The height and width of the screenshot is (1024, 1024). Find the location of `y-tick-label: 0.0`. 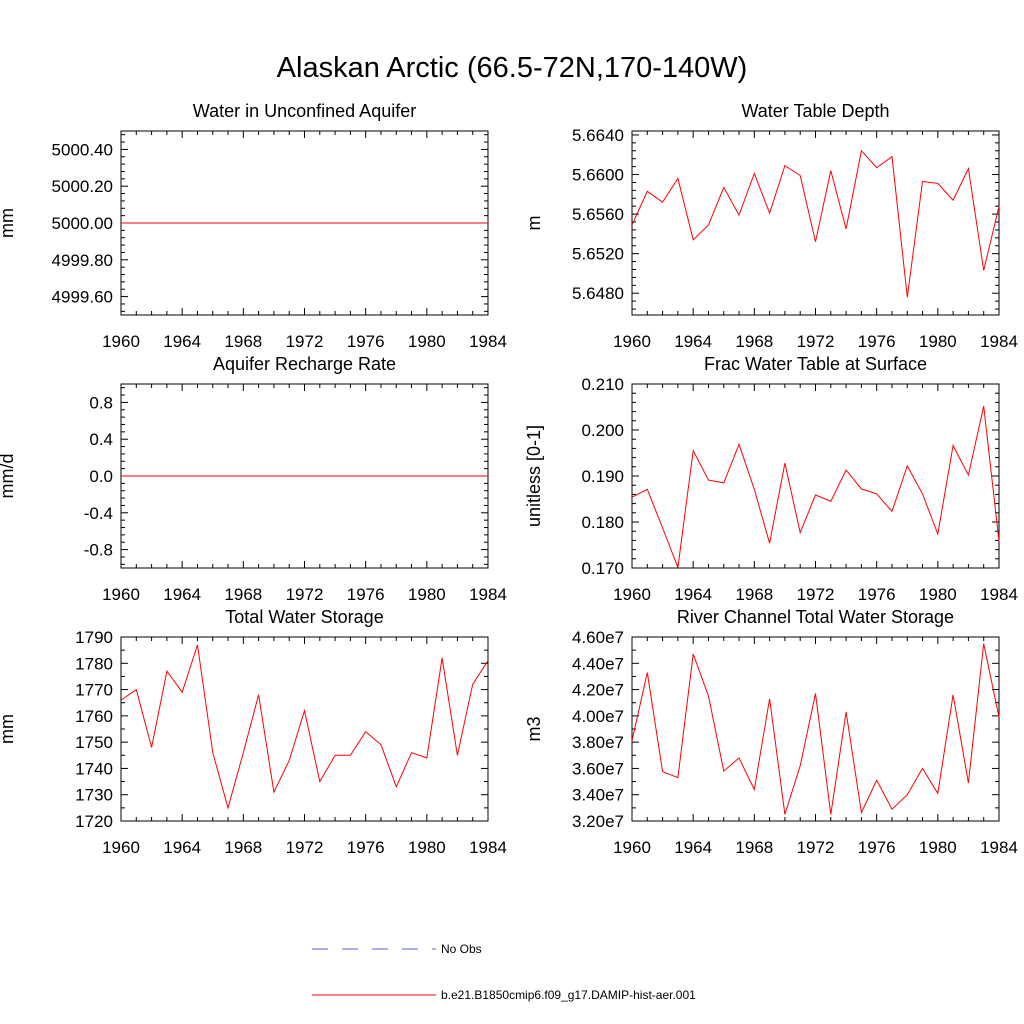

y-tick-label: 0.0 is located at coordinates (101, 476).